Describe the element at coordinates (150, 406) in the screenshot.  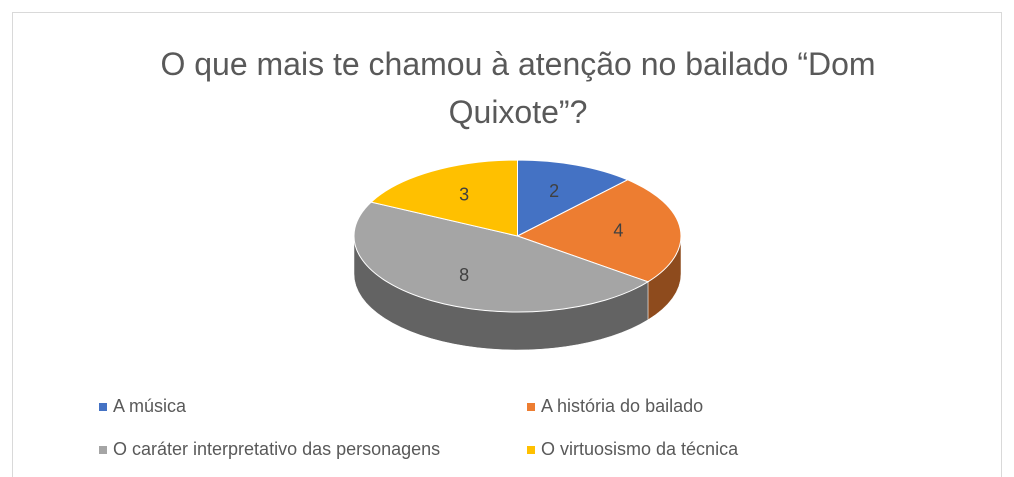
I see `legend-label: A música` at that location.